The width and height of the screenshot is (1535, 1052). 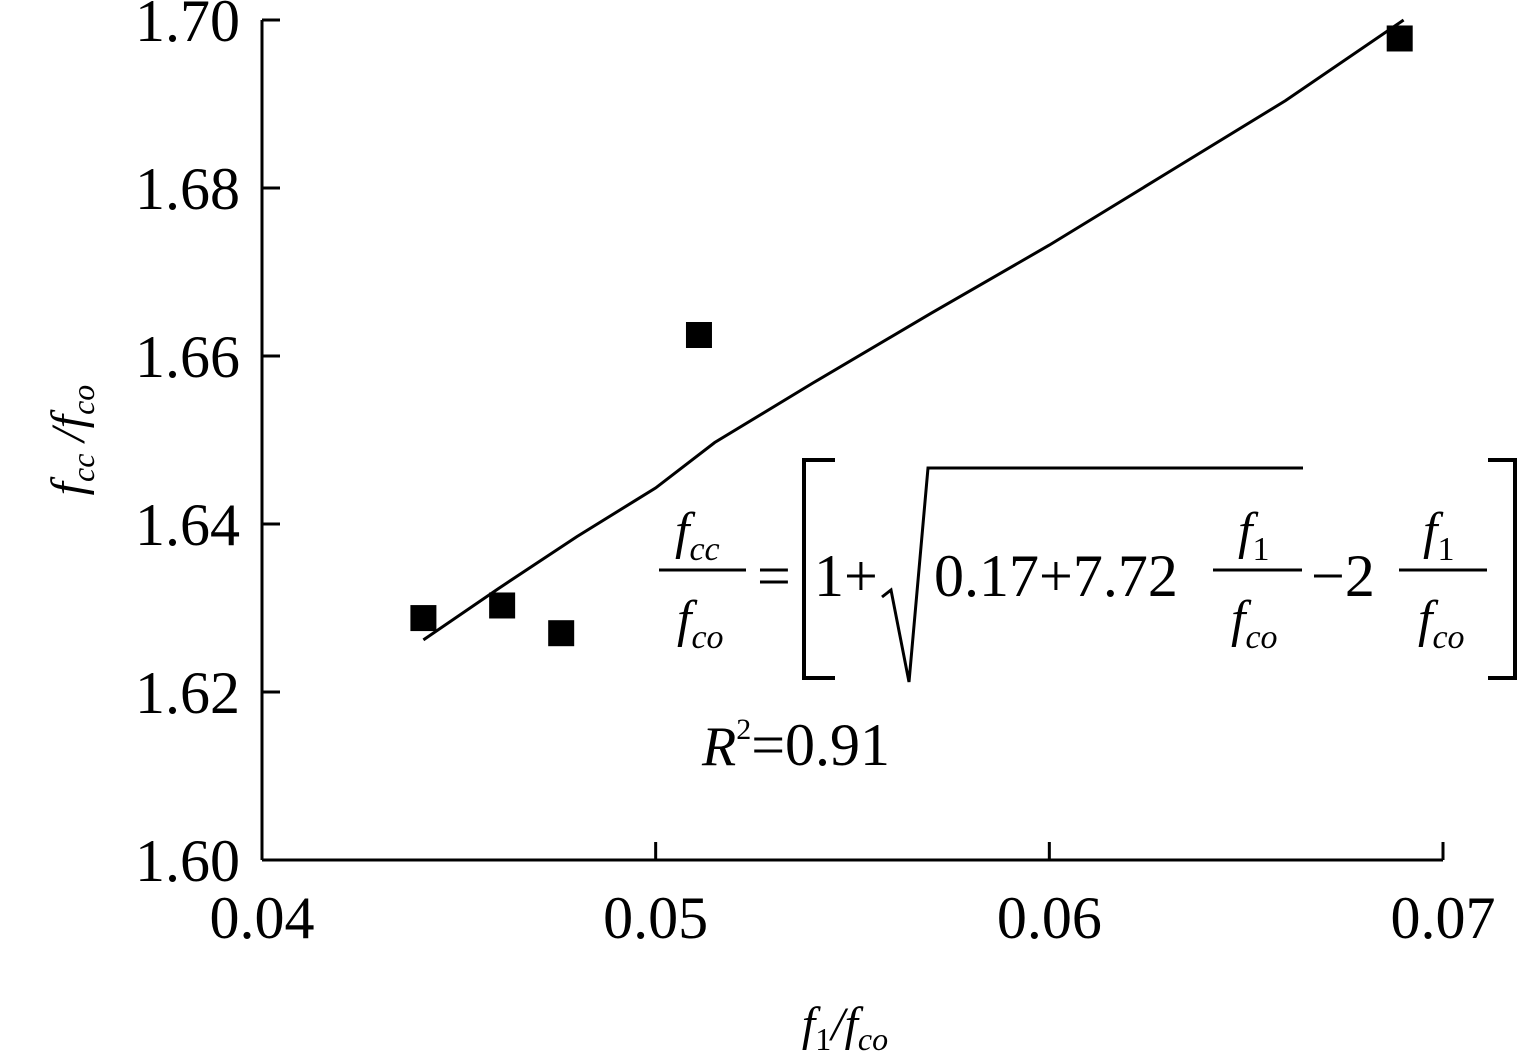 I want to click on eq-frac1-denominator: fco, so click(x=1254, y=623).